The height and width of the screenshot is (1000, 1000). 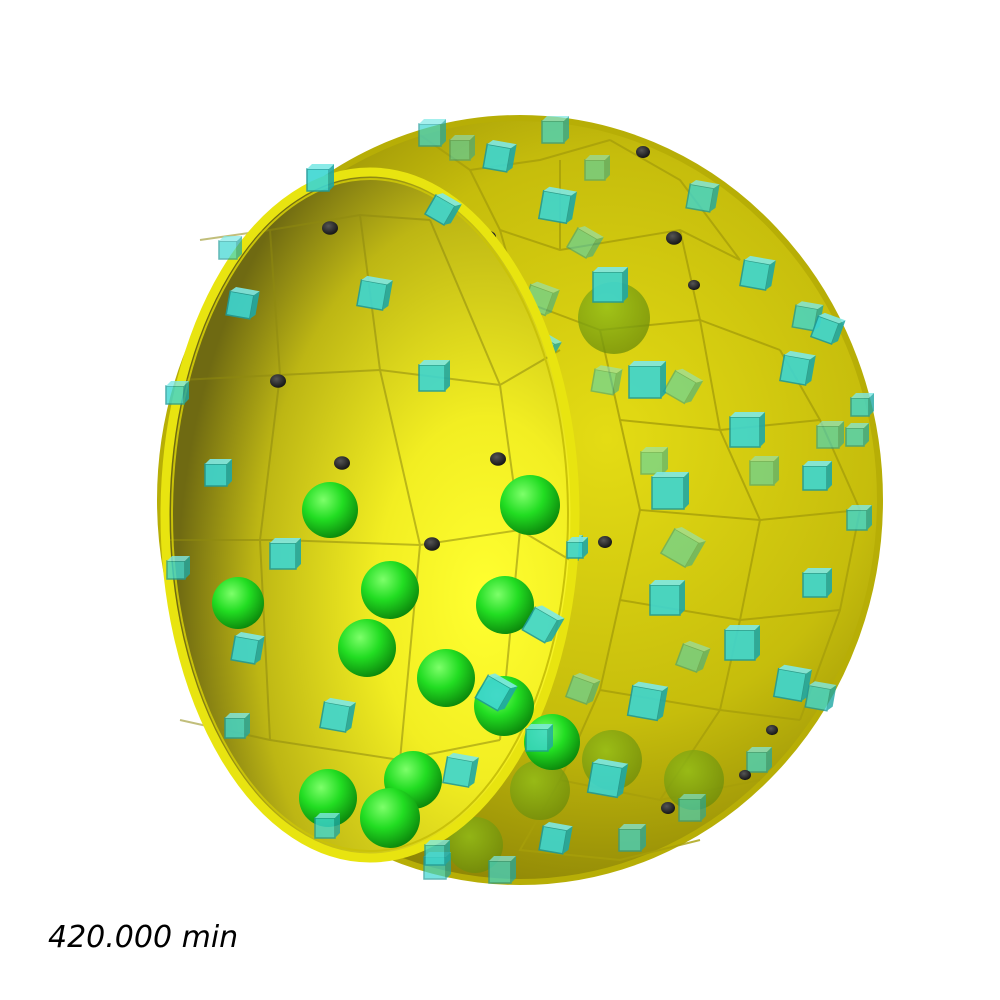 I want to click on green-spheres, so click(x=396, y=661).